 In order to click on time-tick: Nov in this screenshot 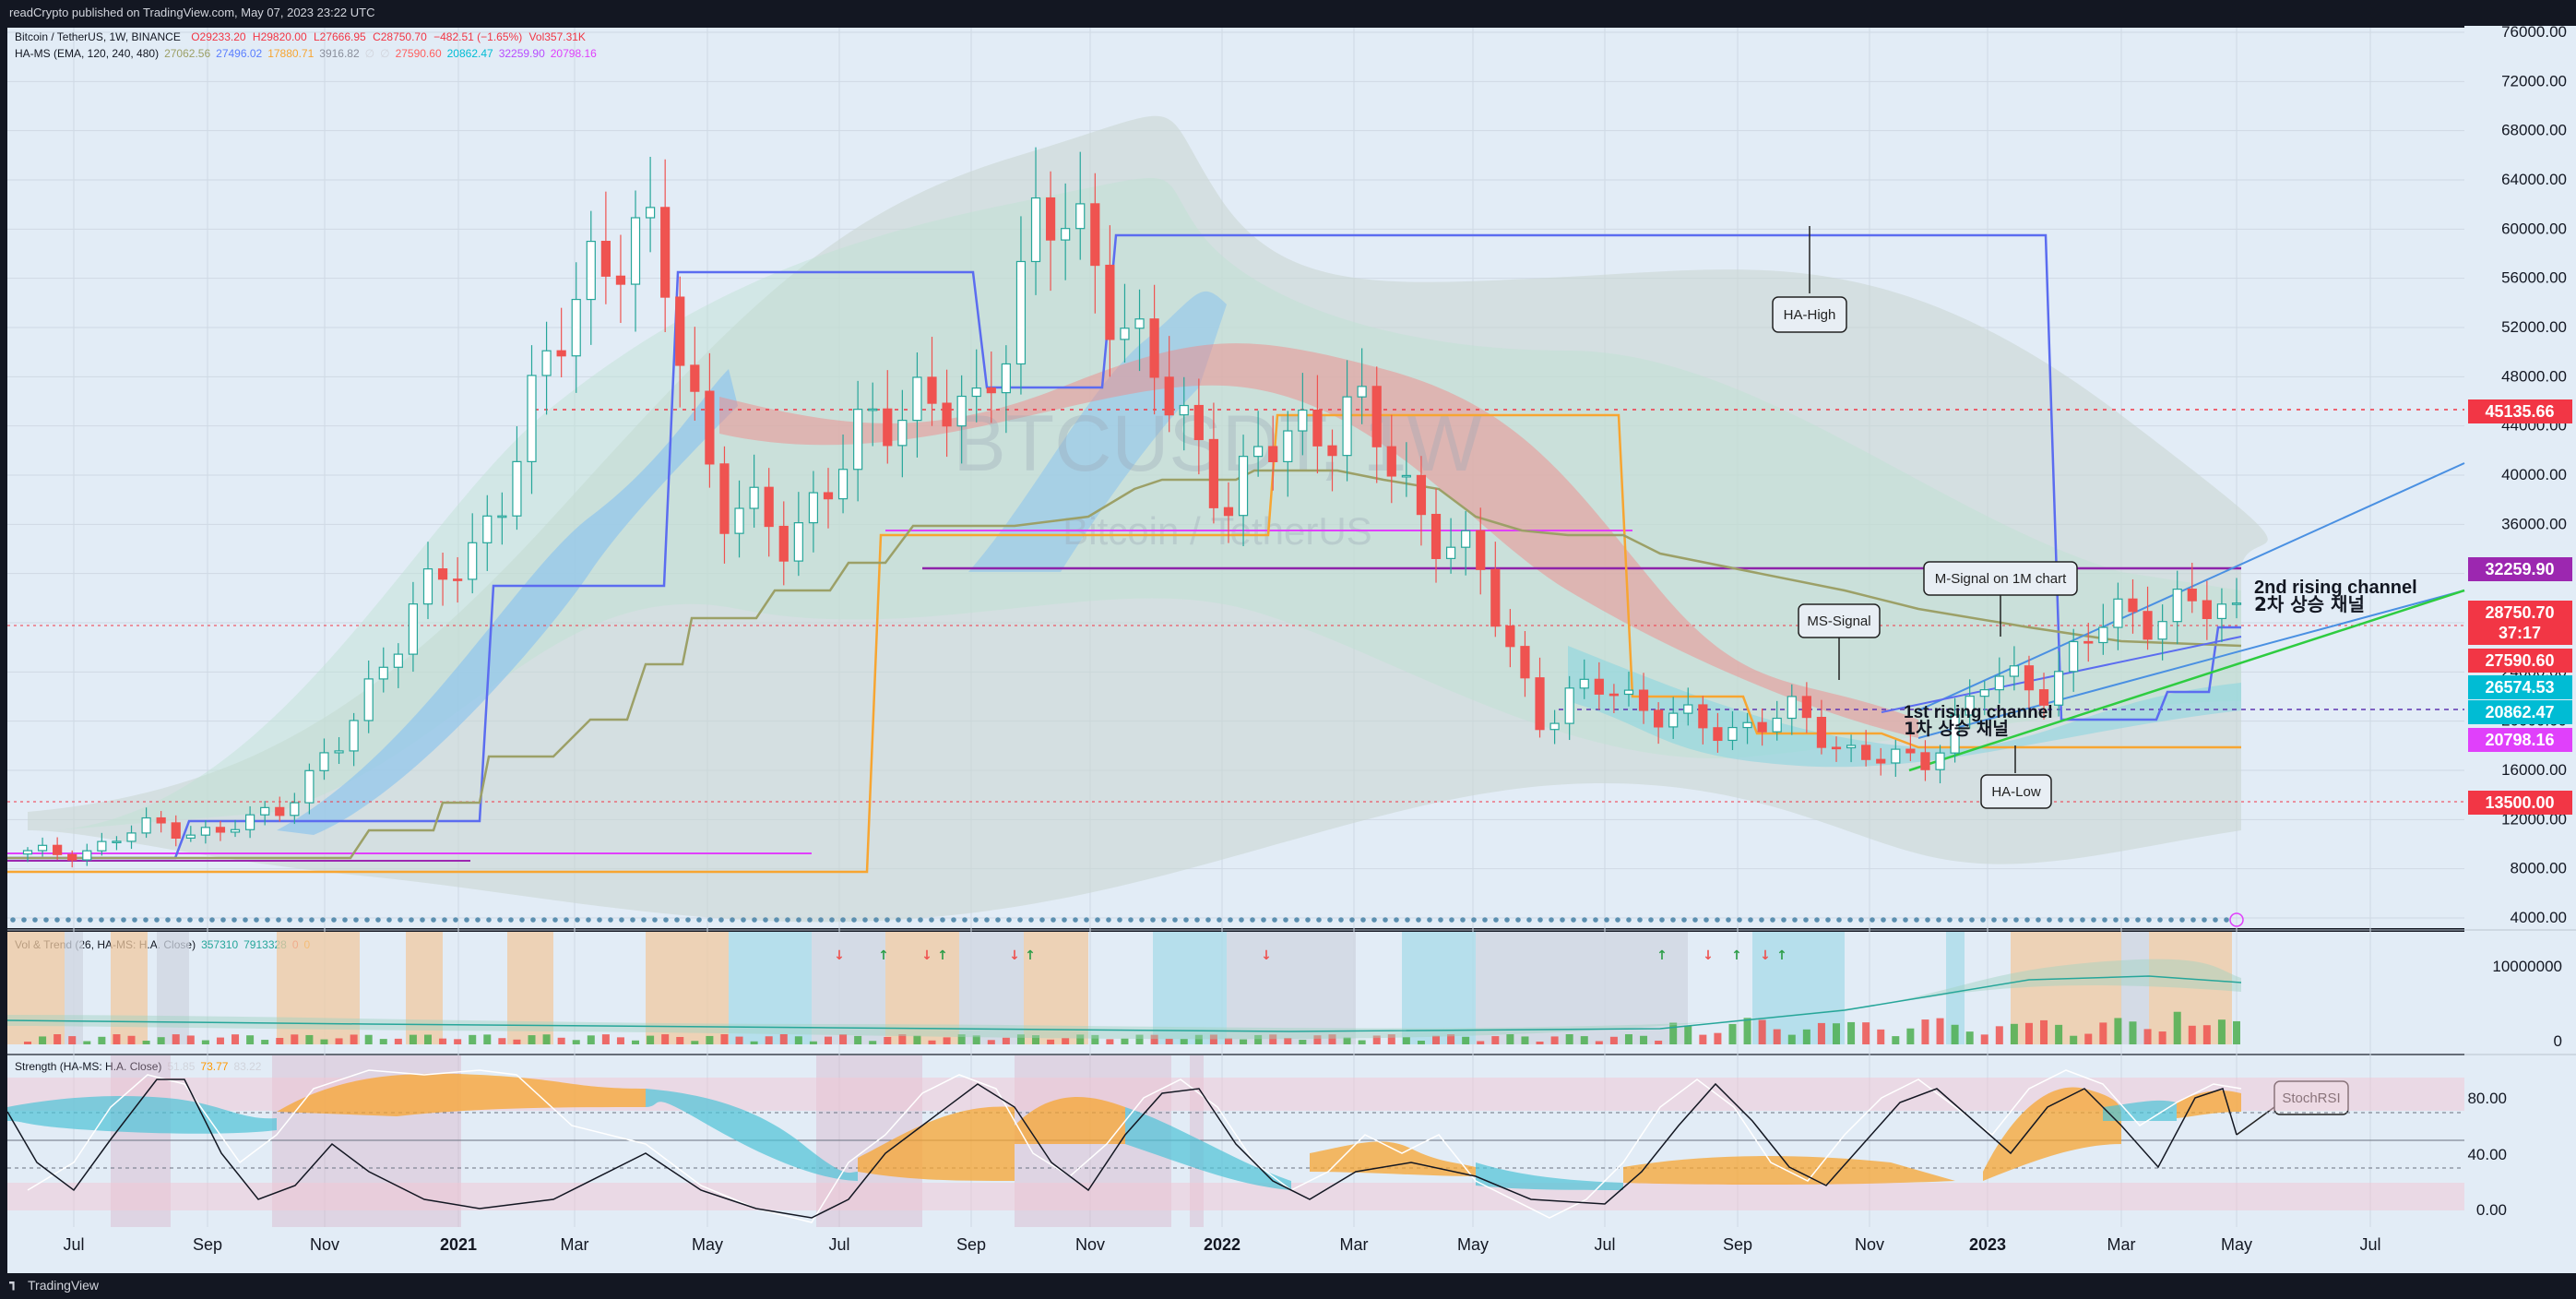, I will do `click(324, 1244)`.